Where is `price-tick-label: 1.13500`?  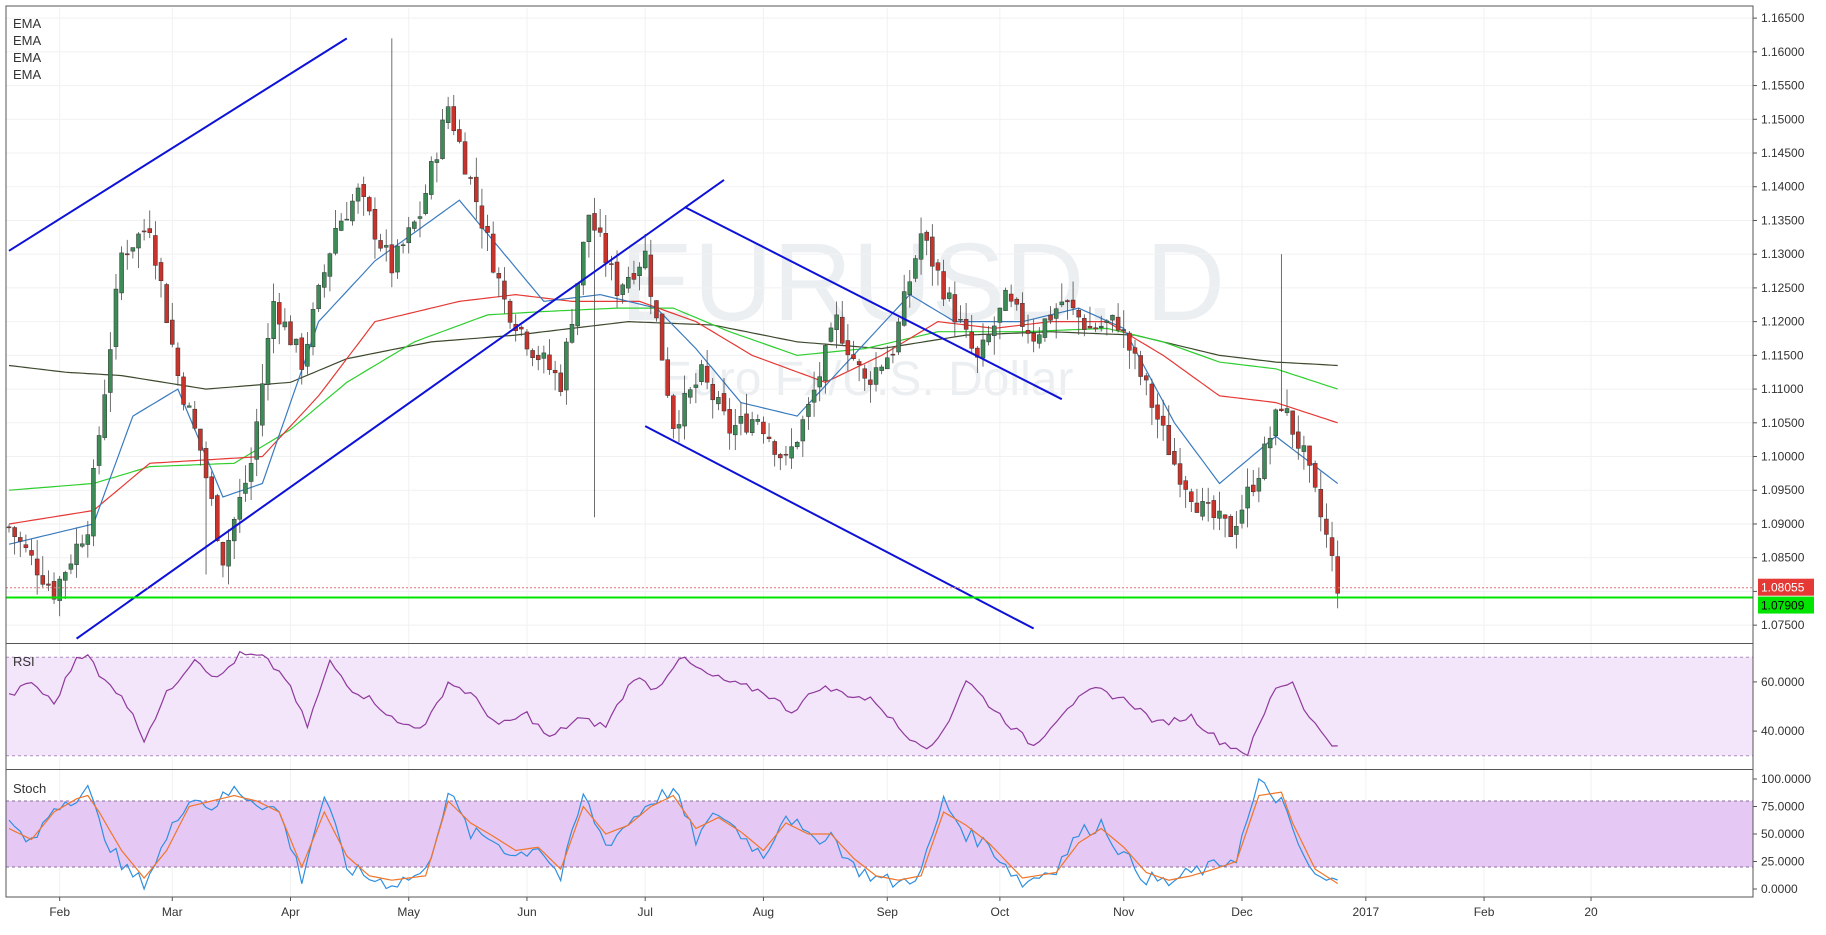 price-tick-label: 1.13500 is located at coordinates (1783, 220).